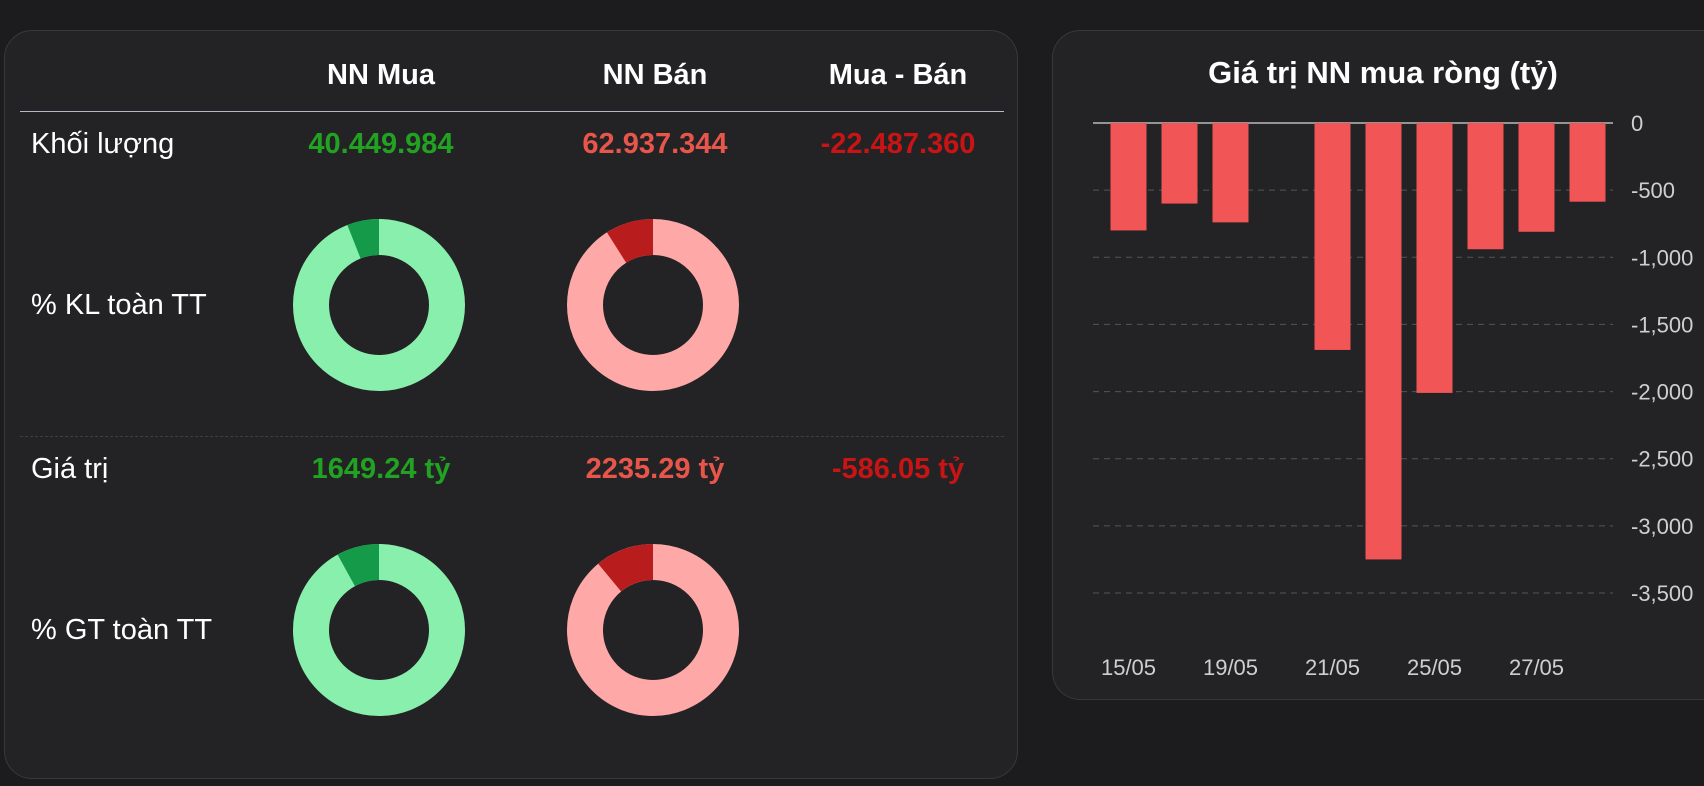 This screenshot has height=786, width=1704. I want to click on header-divider, so click(512, 111).